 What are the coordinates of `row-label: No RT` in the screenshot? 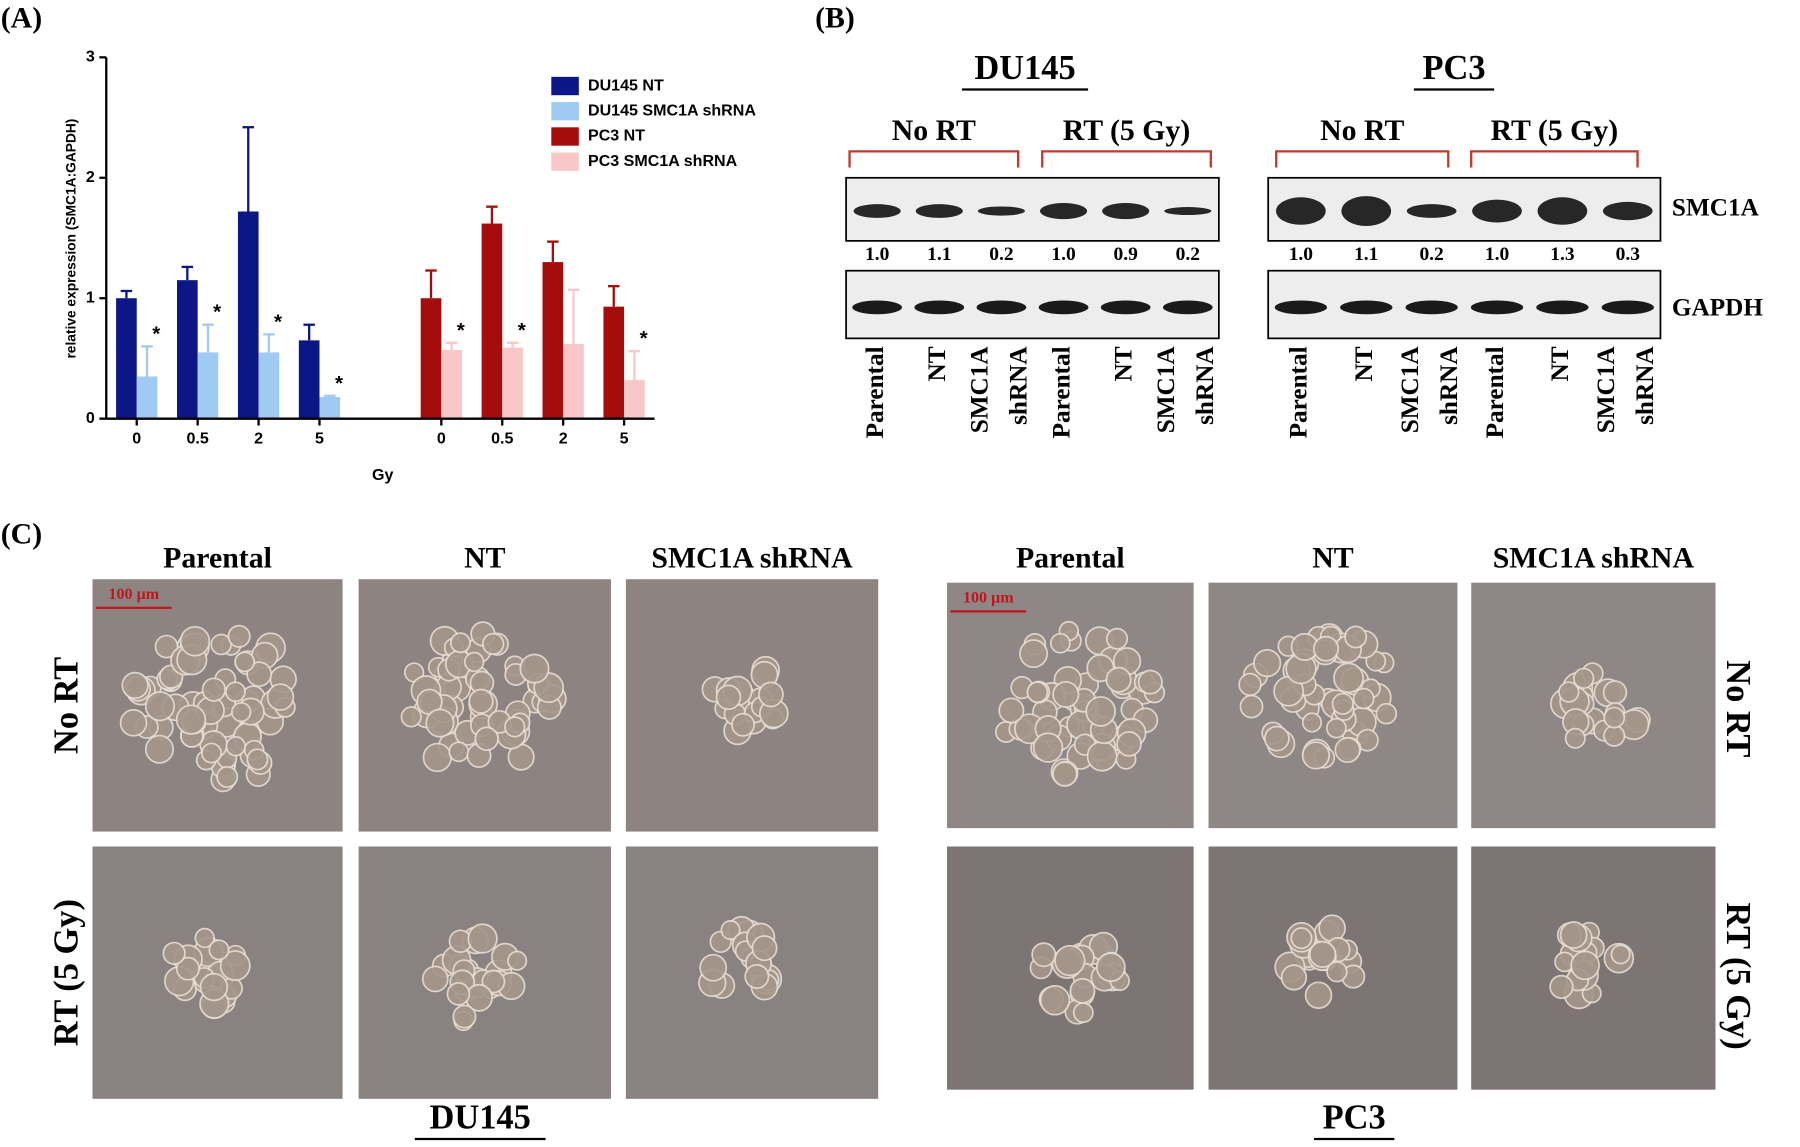 It's located at (66, 705).